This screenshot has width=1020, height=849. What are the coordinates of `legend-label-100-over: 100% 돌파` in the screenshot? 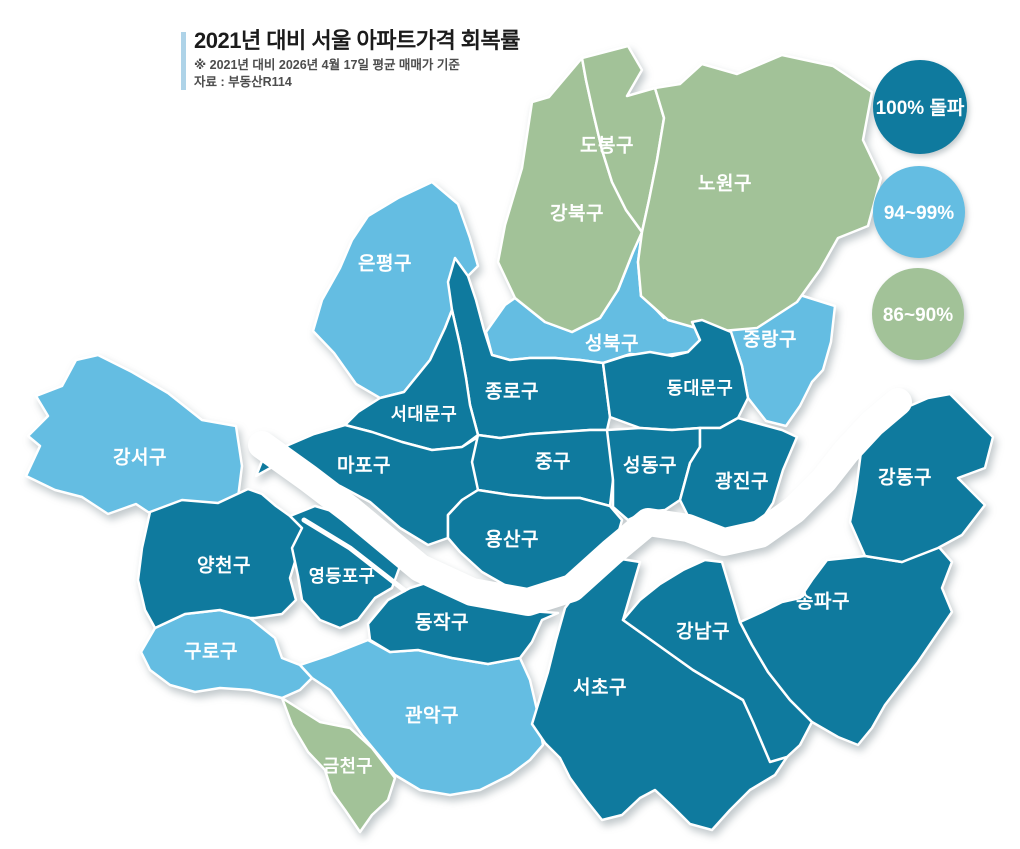 It's located at (920, 108).